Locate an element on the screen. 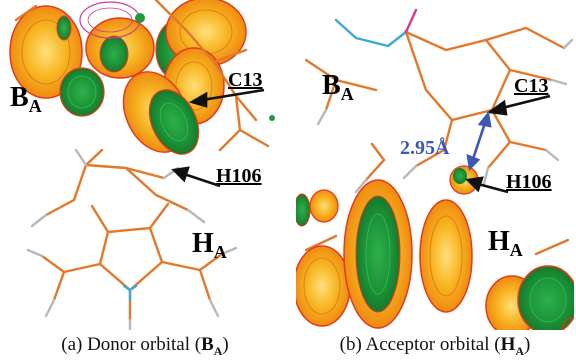 The image size is (576, 364). distance-arrow is located at coordinates (479, 140).